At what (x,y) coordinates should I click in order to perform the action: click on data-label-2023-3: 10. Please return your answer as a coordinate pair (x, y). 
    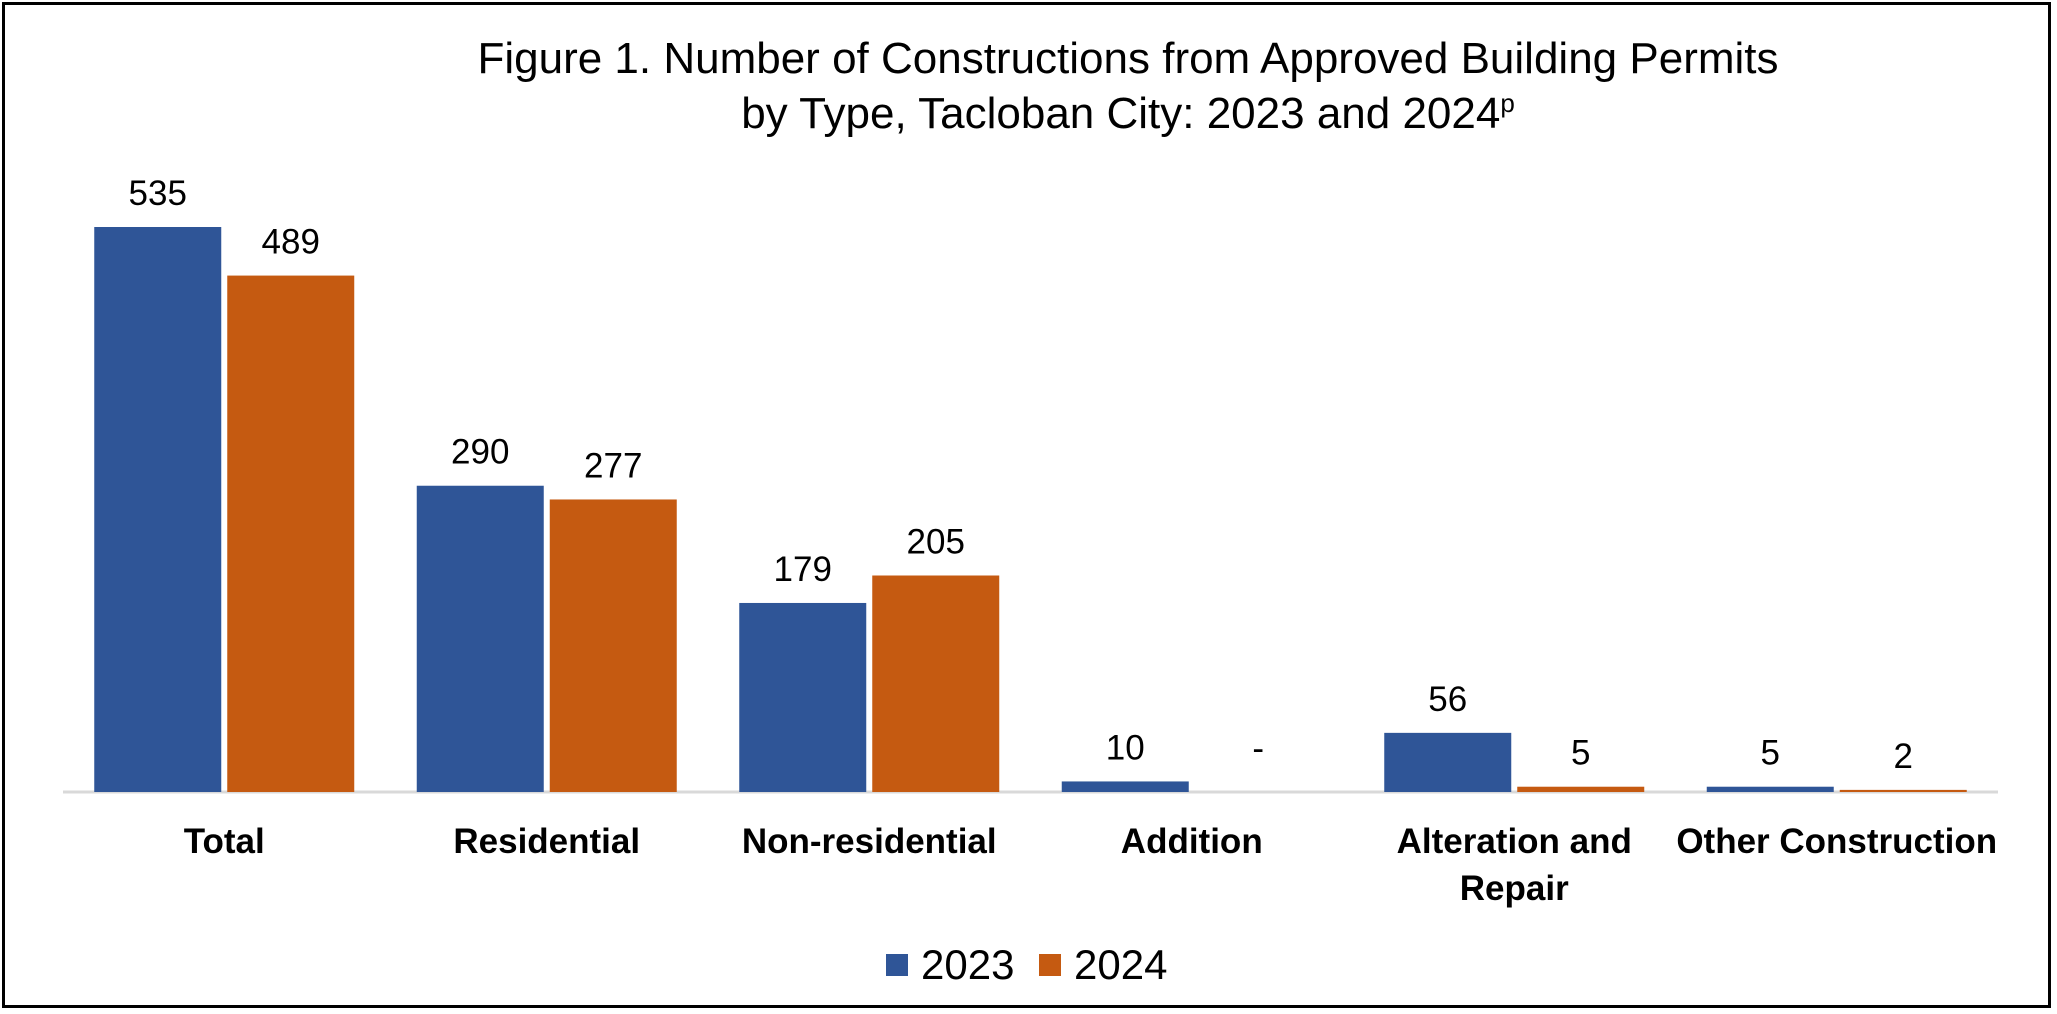
    Looking at the image, I should click on (1125, 747).